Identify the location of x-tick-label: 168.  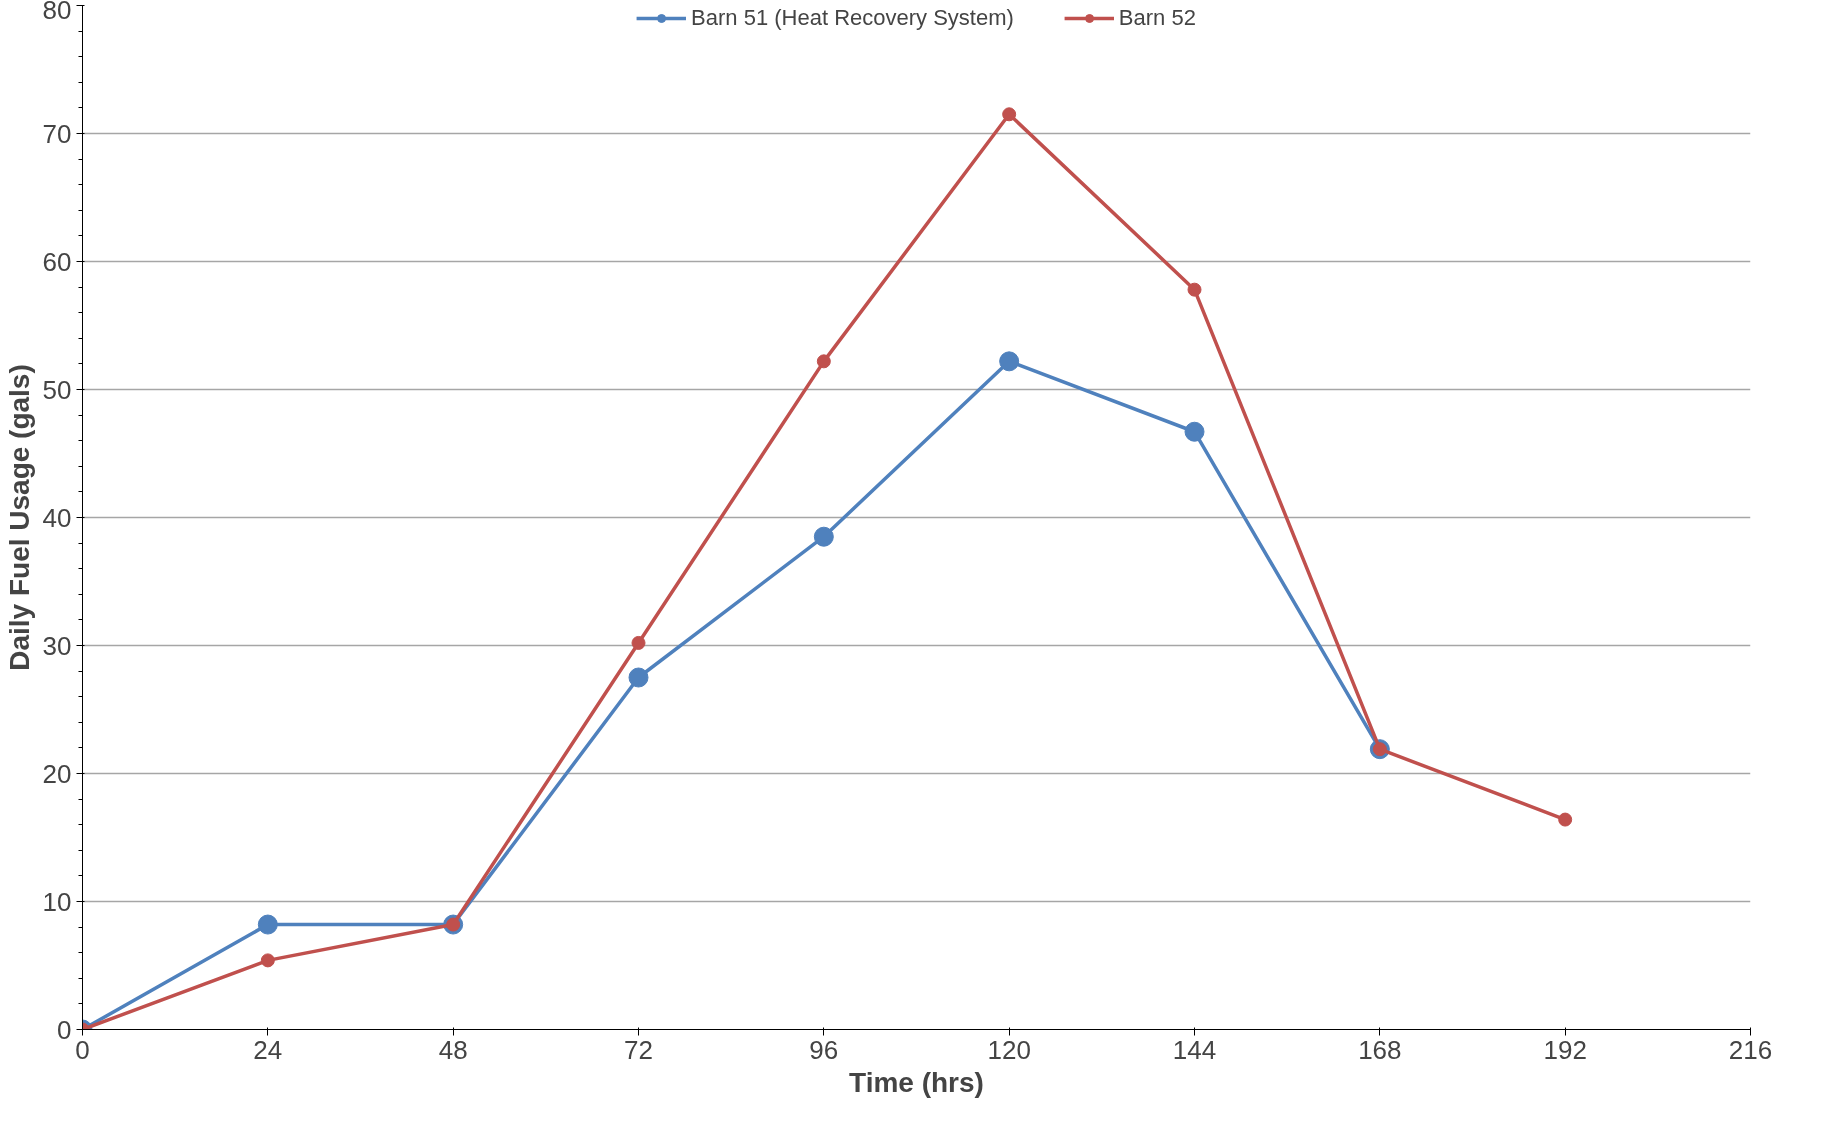
(1380, 1049).